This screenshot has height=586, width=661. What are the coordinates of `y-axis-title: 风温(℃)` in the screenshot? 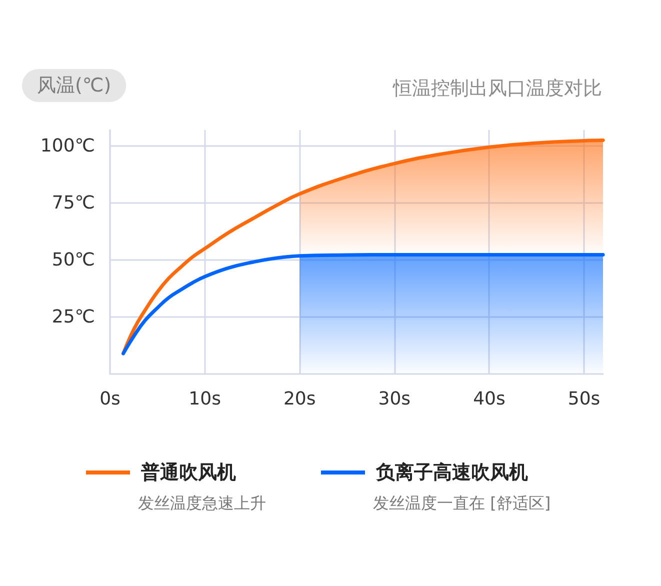 It's located at (74, 85).